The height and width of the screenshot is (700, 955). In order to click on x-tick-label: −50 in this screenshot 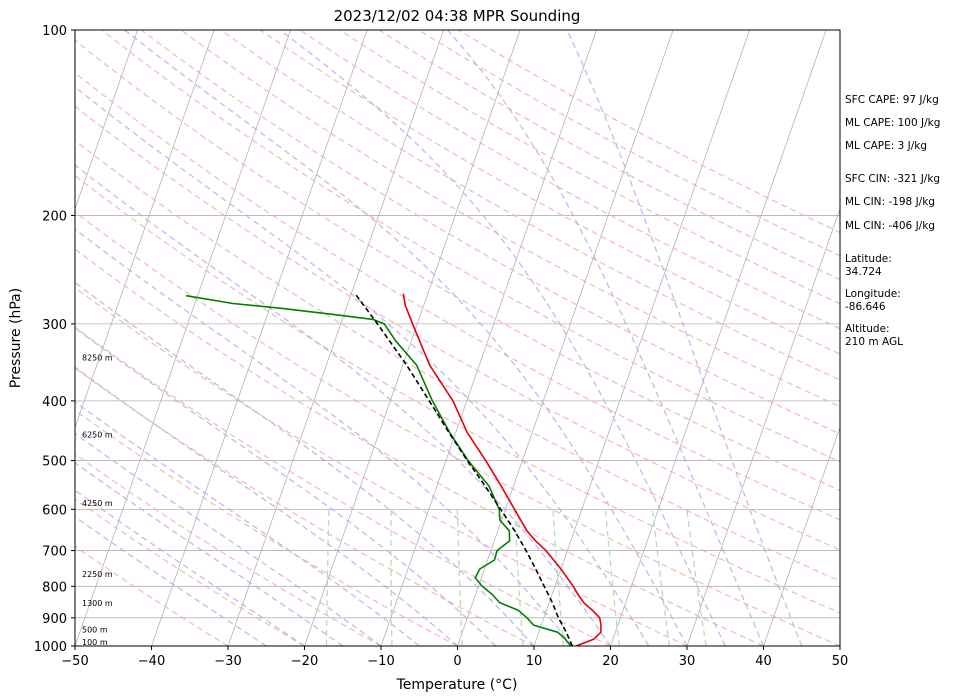, I will do `click(74, 661)`.